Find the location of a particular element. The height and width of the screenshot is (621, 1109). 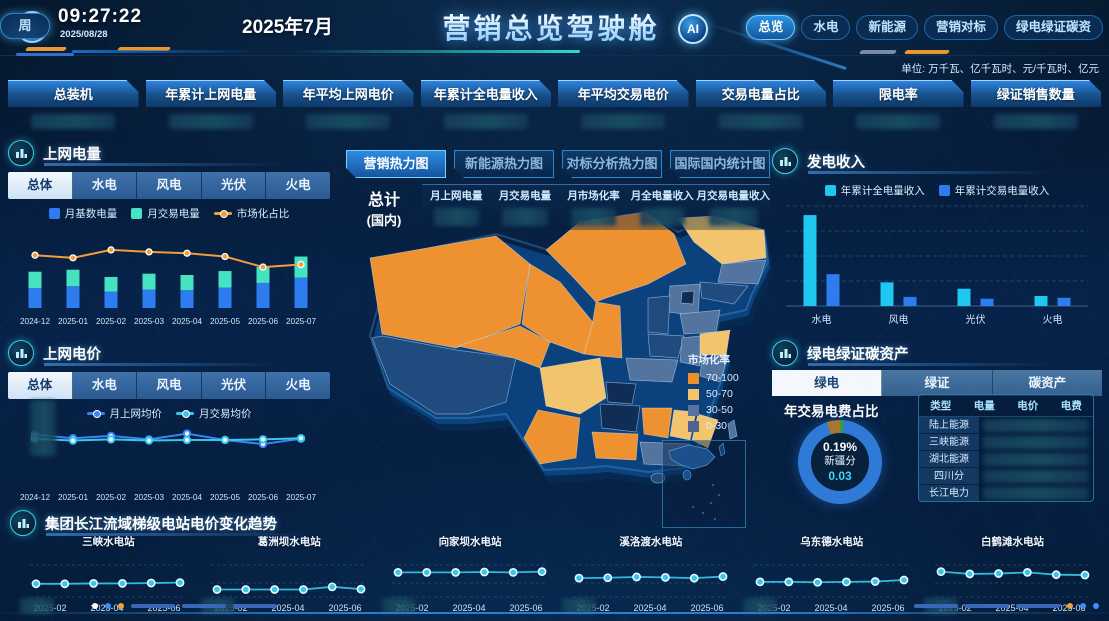

table-row: 四川分 is located at coordinates (1006, 476).